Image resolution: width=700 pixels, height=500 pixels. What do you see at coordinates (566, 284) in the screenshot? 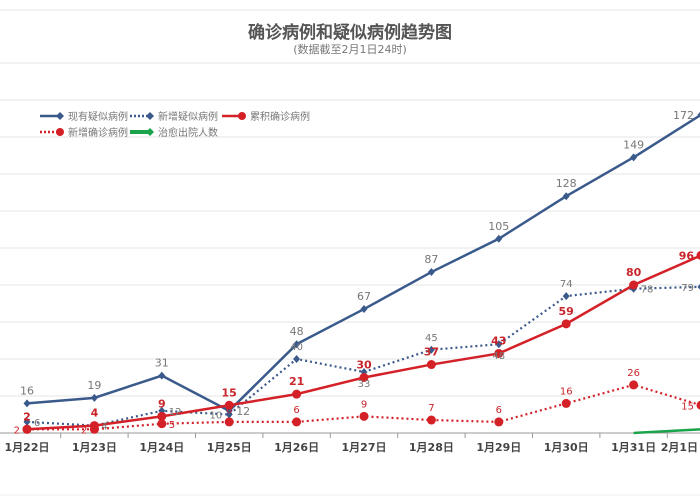
I see `data-label: 74` at bounding box center [566, 284].